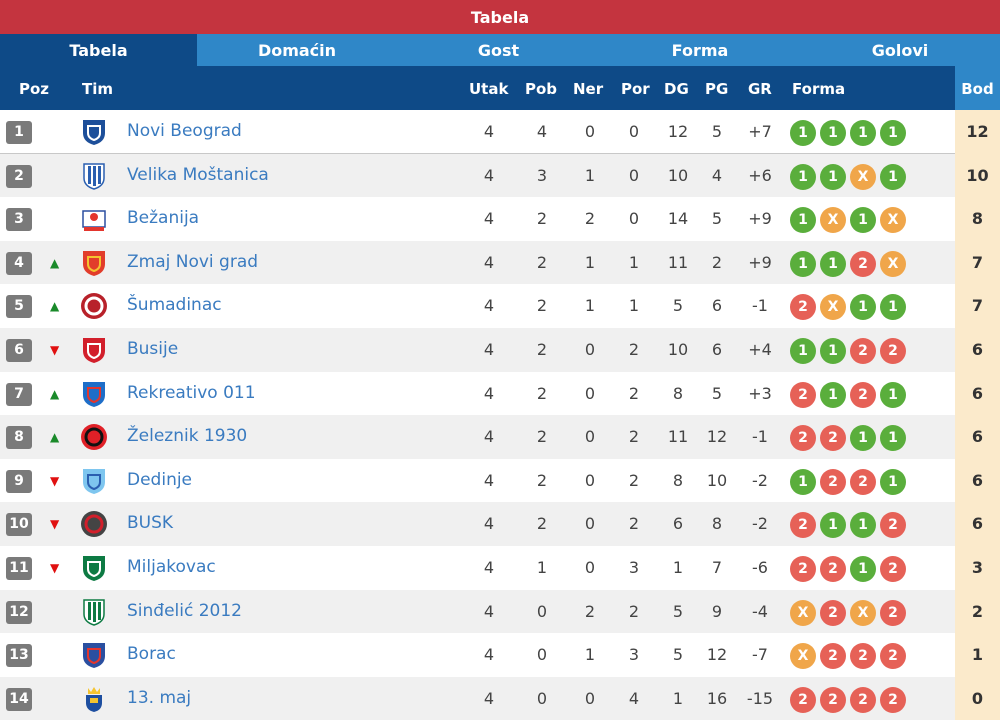  I want to click on team-name-link: Borac, so click(151, 654).